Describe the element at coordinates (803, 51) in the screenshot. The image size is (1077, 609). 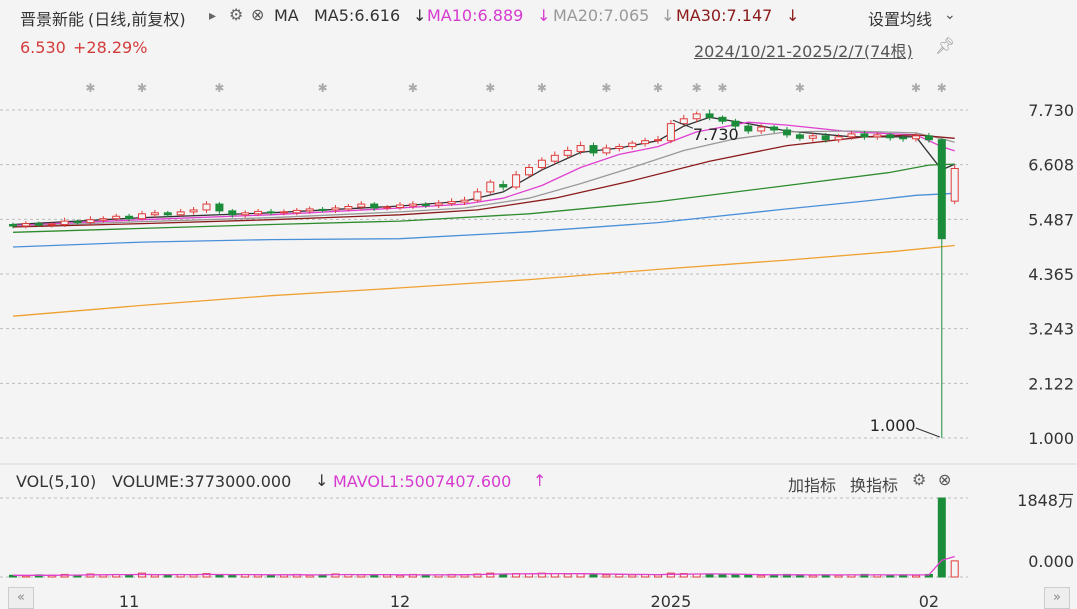
I see `date-range: 2024/10/21-2025/2/7(74根)` at that location.